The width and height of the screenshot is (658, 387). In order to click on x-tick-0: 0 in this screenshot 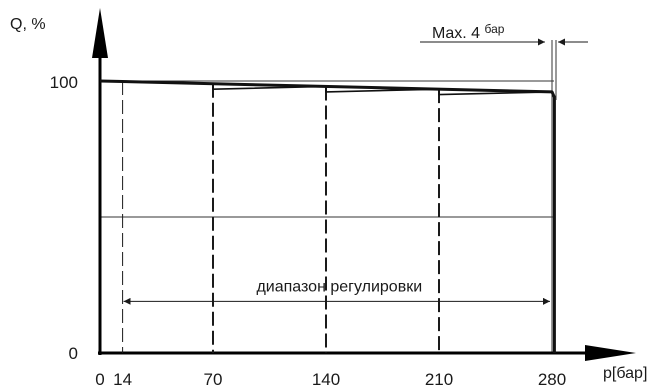, I will do `click(99, 378)`.